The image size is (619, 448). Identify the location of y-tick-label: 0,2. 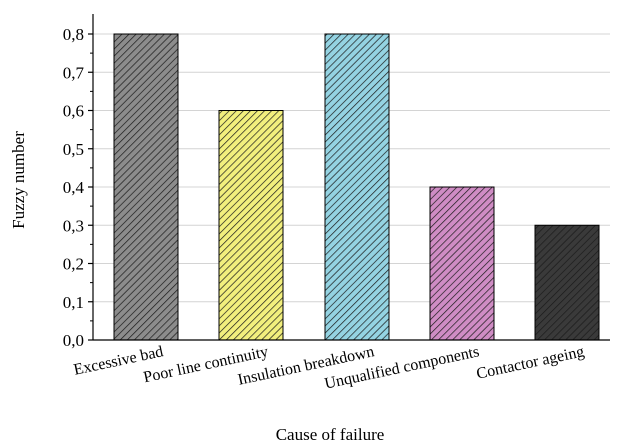
(73, 264).